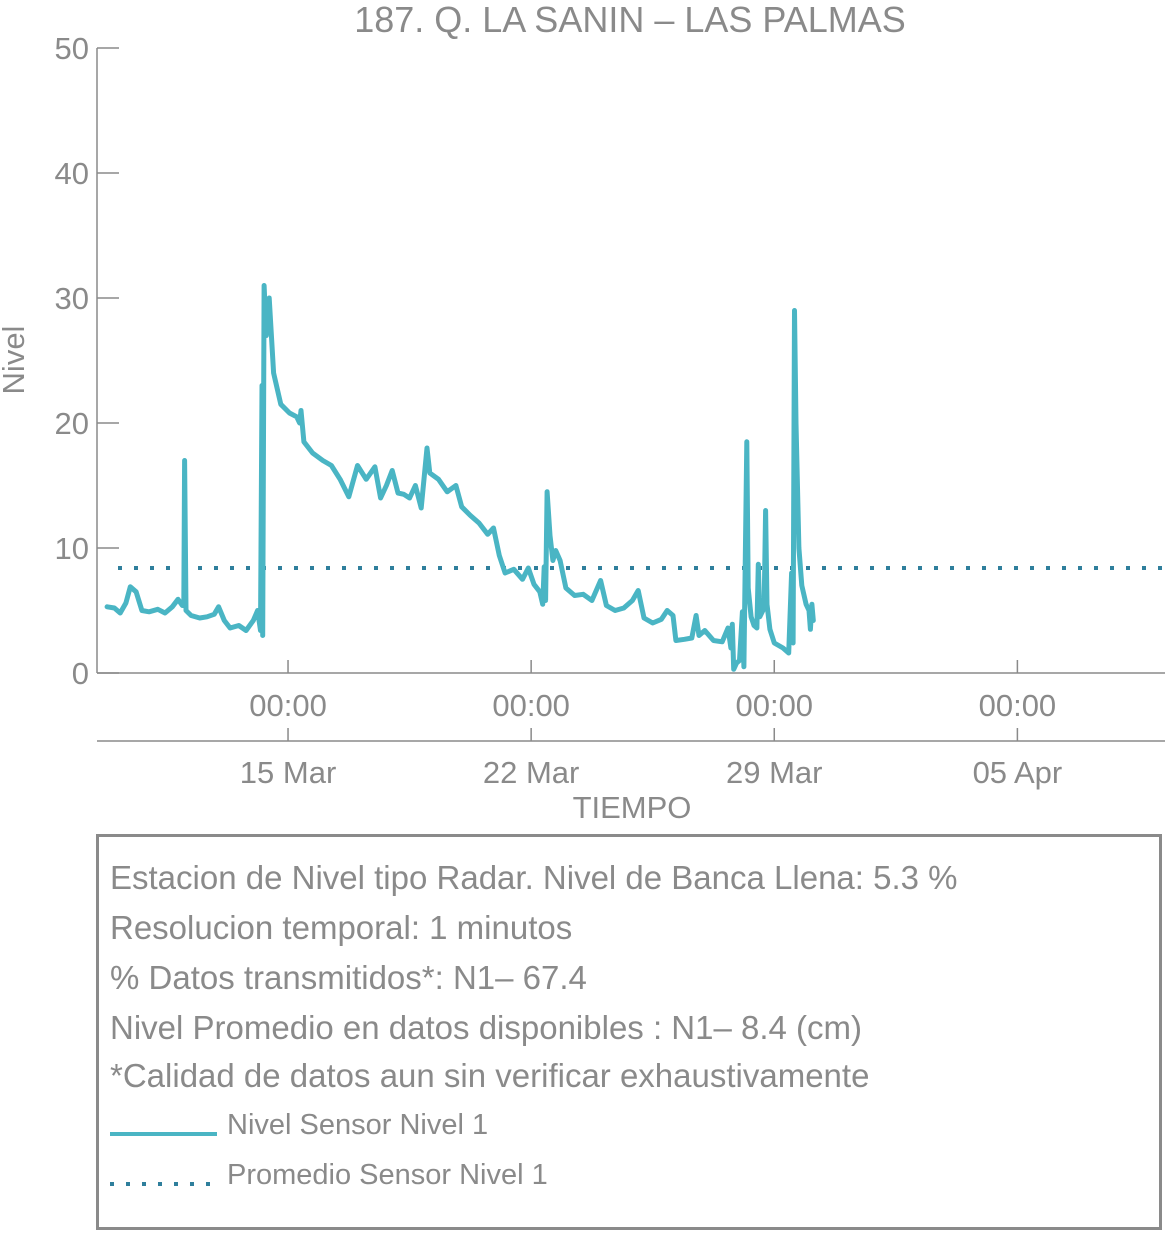 Image resolution: width=1168 pixels, height=1236 pixels. Describe the element at coordinates (72, 173) in the screenshot. I see `y-tick-label: 40` at that location.